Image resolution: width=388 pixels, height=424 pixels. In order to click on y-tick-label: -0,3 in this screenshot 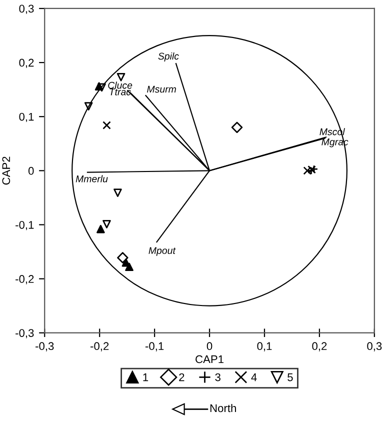, I will do `click(25, 333)`.